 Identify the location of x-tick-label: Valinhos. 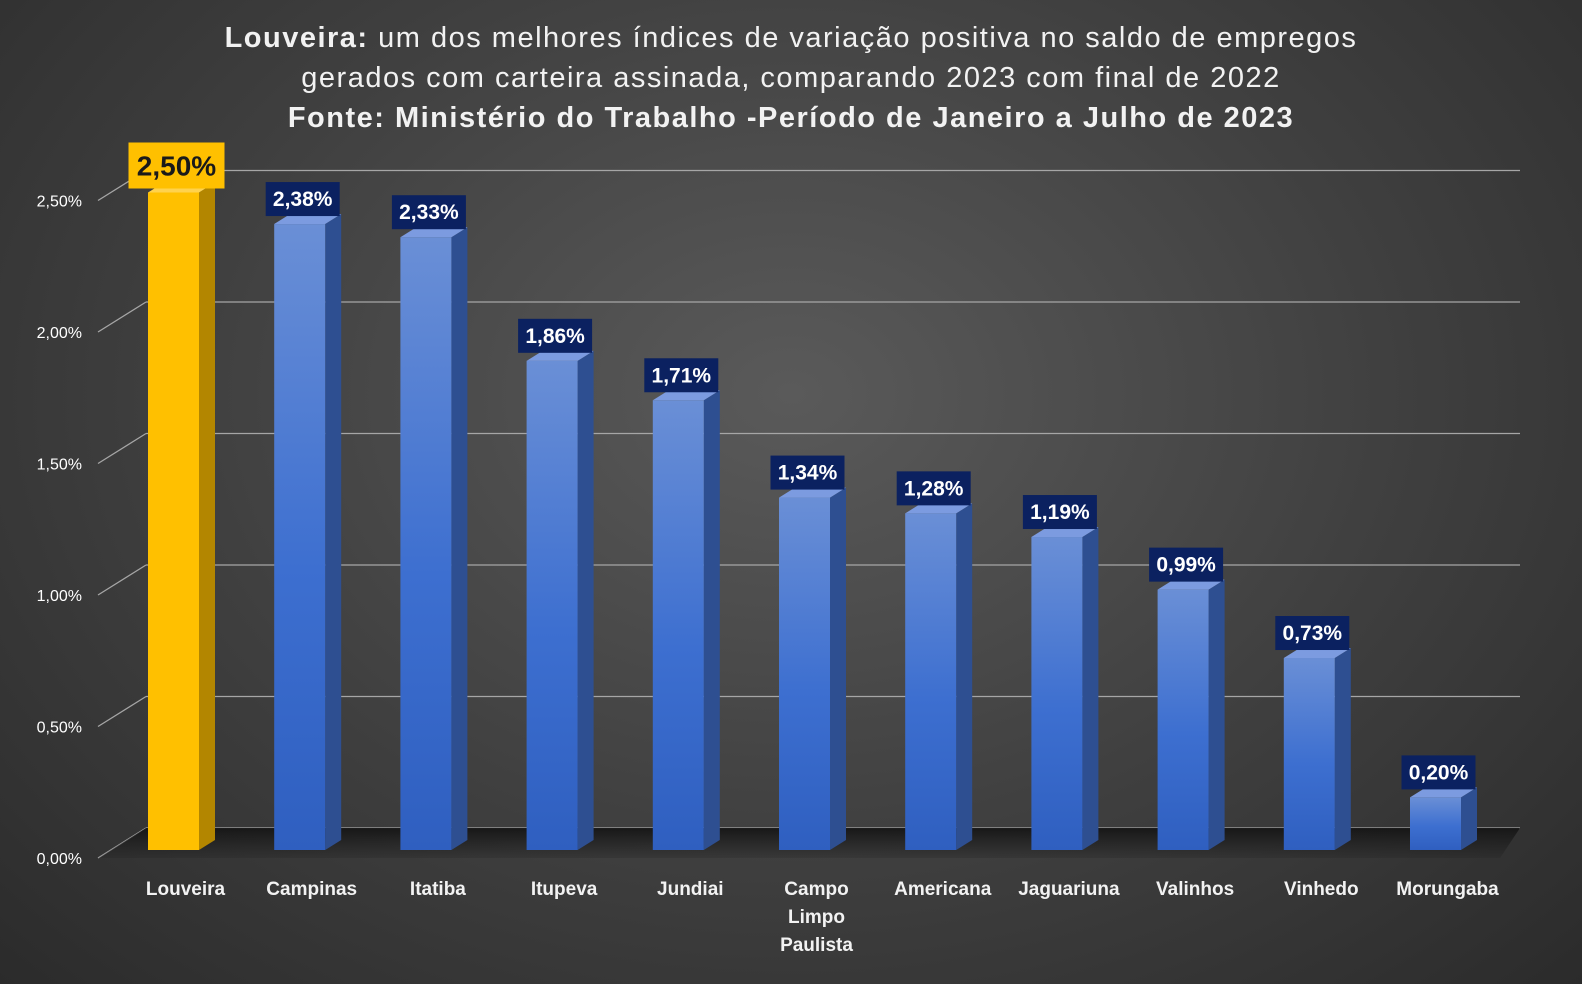
(1195, 889).